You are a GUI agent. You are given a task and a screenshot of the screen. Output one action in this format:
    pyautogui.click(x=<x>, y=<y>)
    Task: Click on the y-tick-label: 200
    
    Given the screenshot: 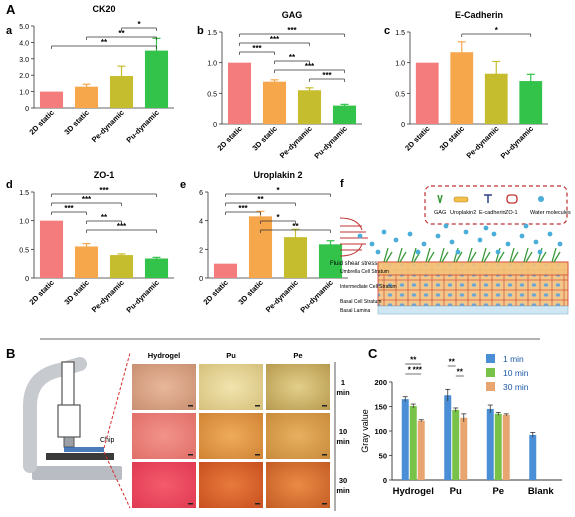 What is the action you would take?
    pyautogui.click(x=380, y=382)
    